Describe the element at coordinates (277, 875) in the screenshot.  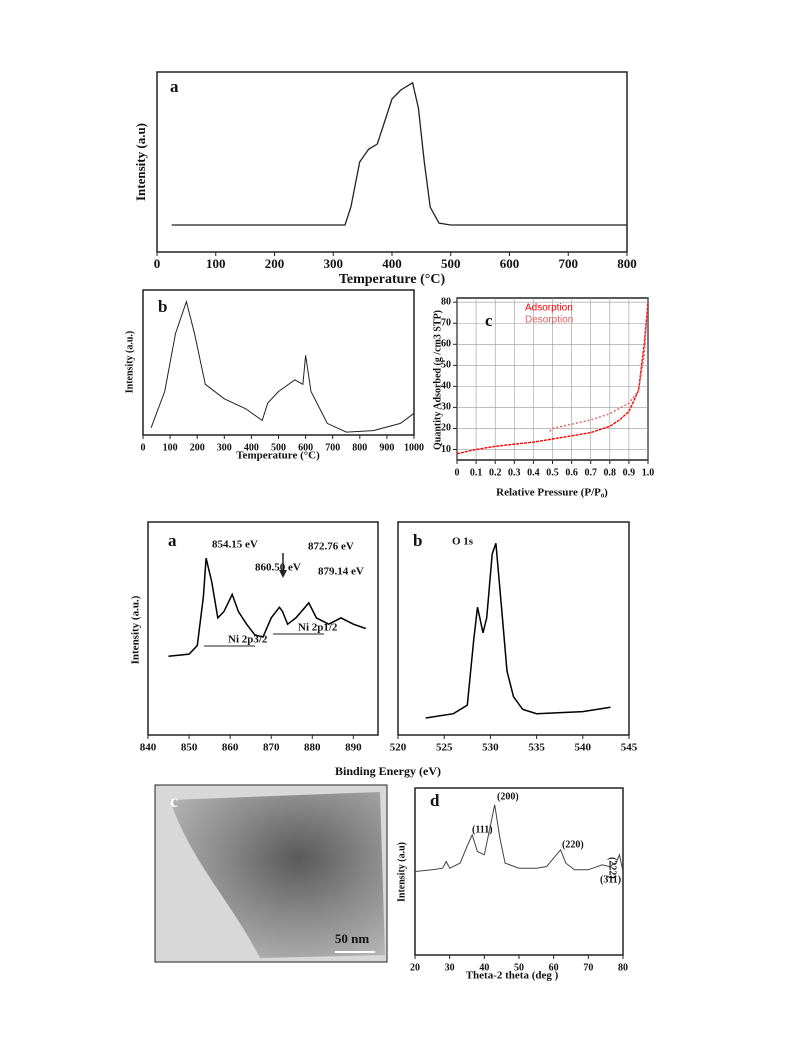
I see `tem-particle` at that location.